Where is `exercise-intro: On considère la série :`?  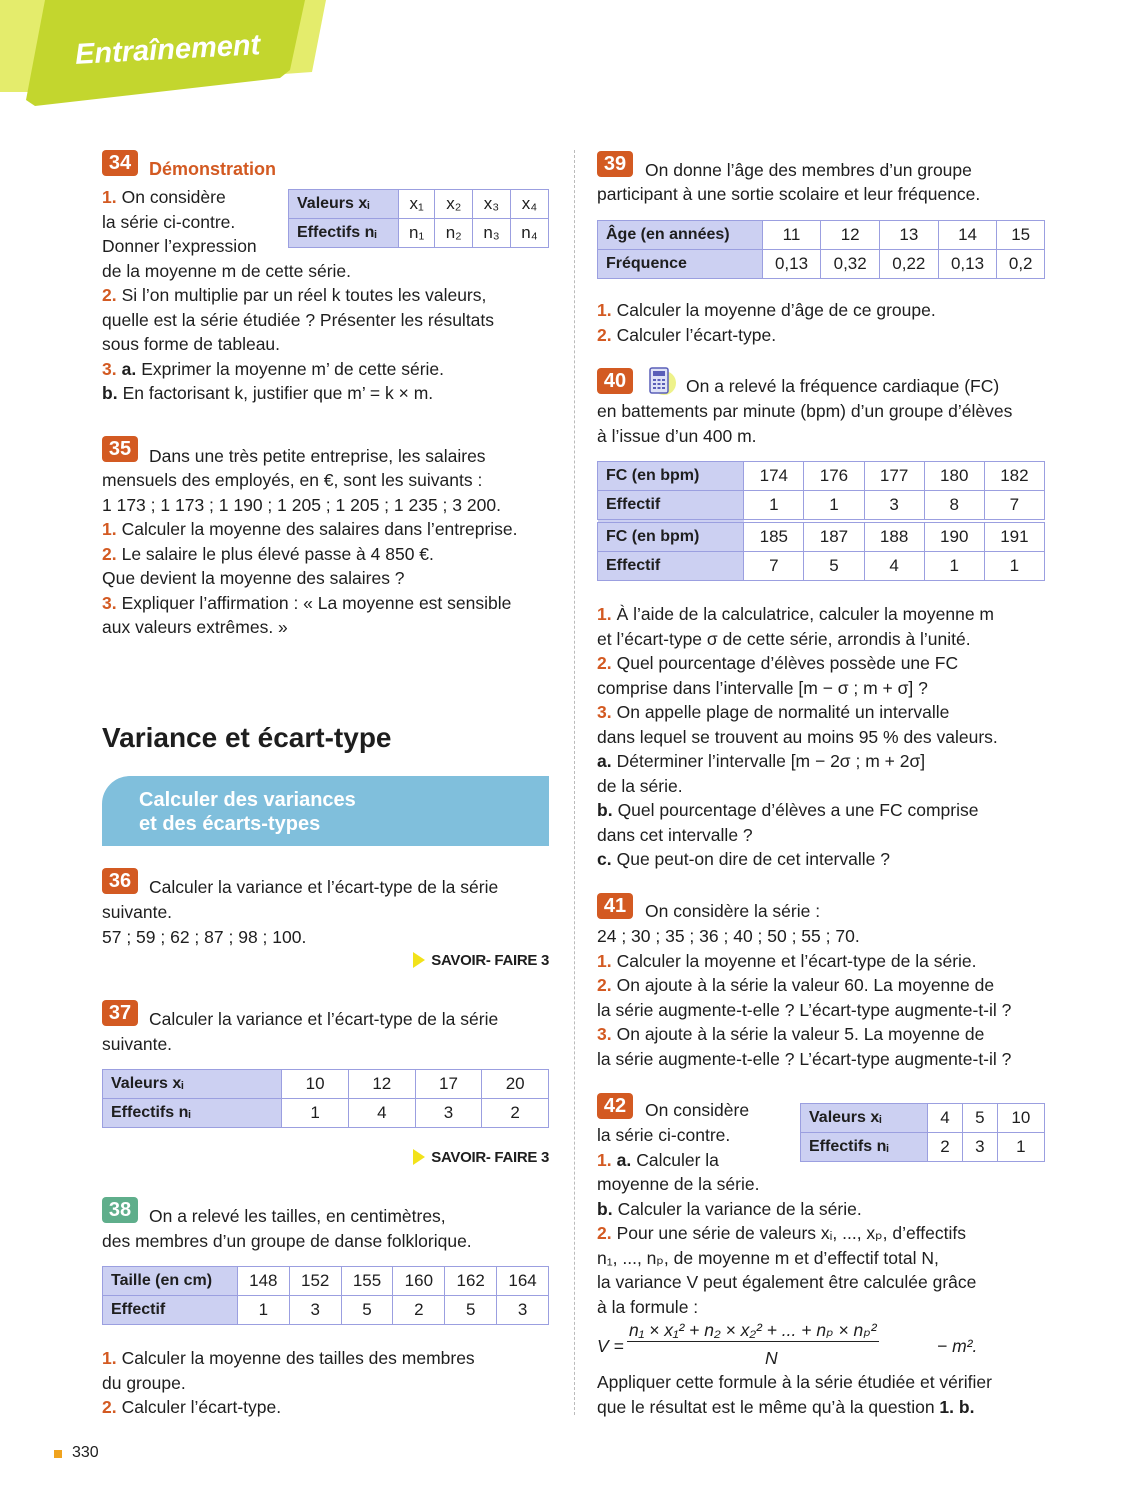 exercise-intro: On considère la série : is located at coordinates (733, 911).